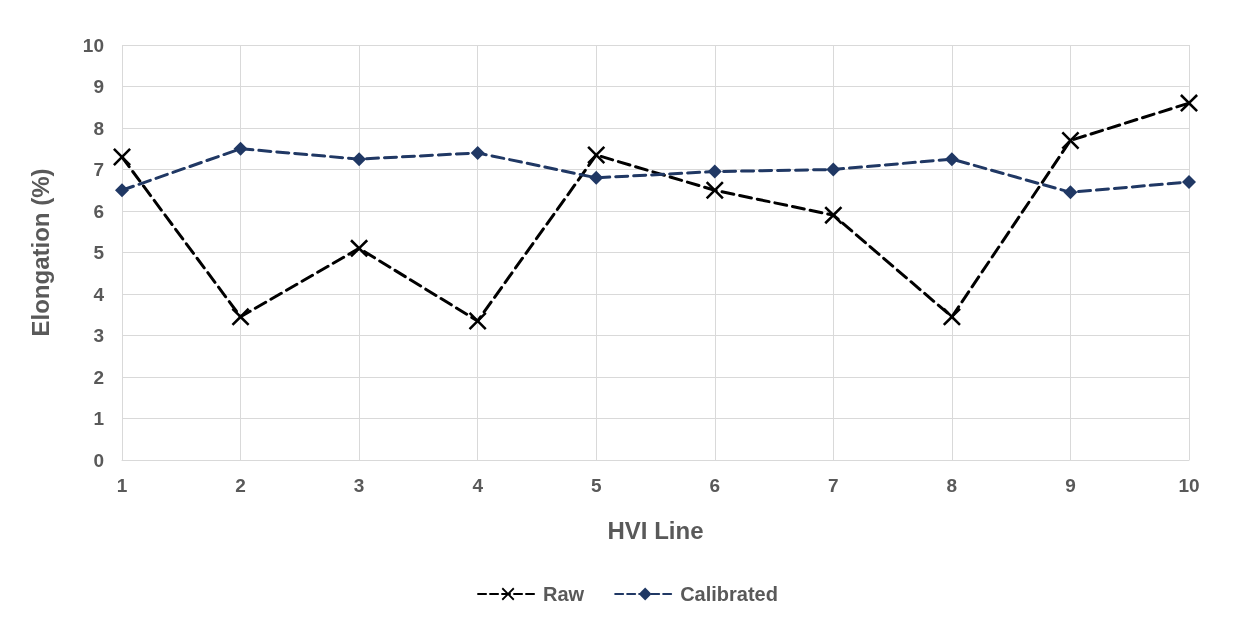  Describe the element at coordinates (952, 485) in the screenshot. I see `x-tick-label: 8` at that location.